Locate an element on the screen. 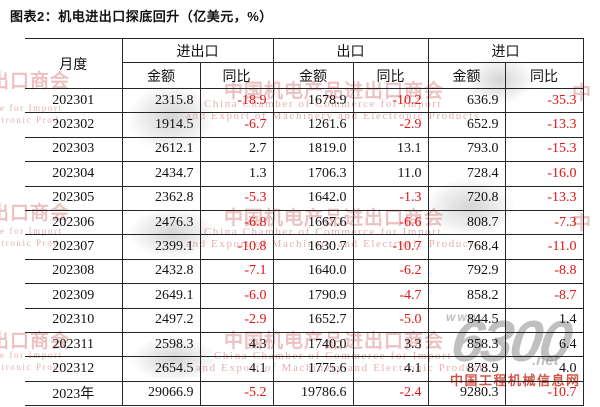  amount-cell: 858.3 is located at coordinates (466, 344).